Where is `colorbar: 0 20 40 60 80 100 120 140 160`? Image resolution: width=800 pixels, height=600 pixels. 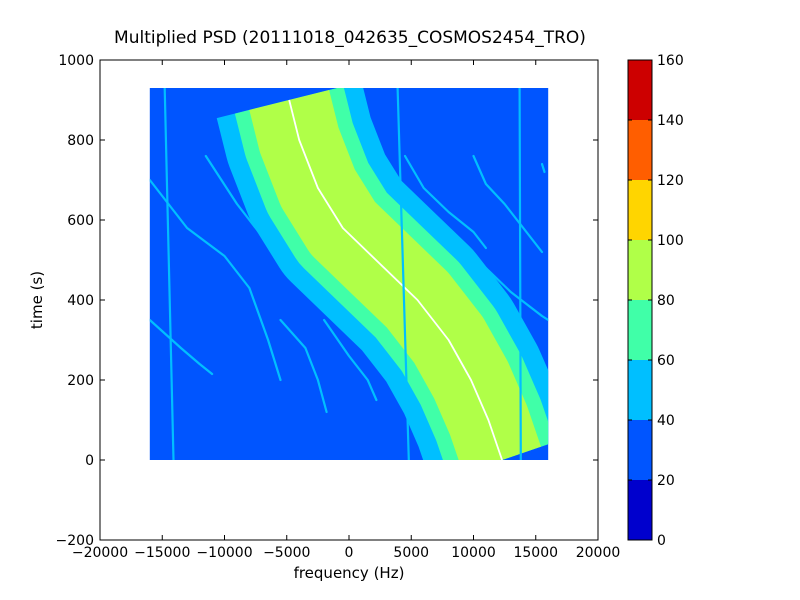 colorbar: 0 20 40 60 80 100 120 140 160 is located at coordinates (655, 301).